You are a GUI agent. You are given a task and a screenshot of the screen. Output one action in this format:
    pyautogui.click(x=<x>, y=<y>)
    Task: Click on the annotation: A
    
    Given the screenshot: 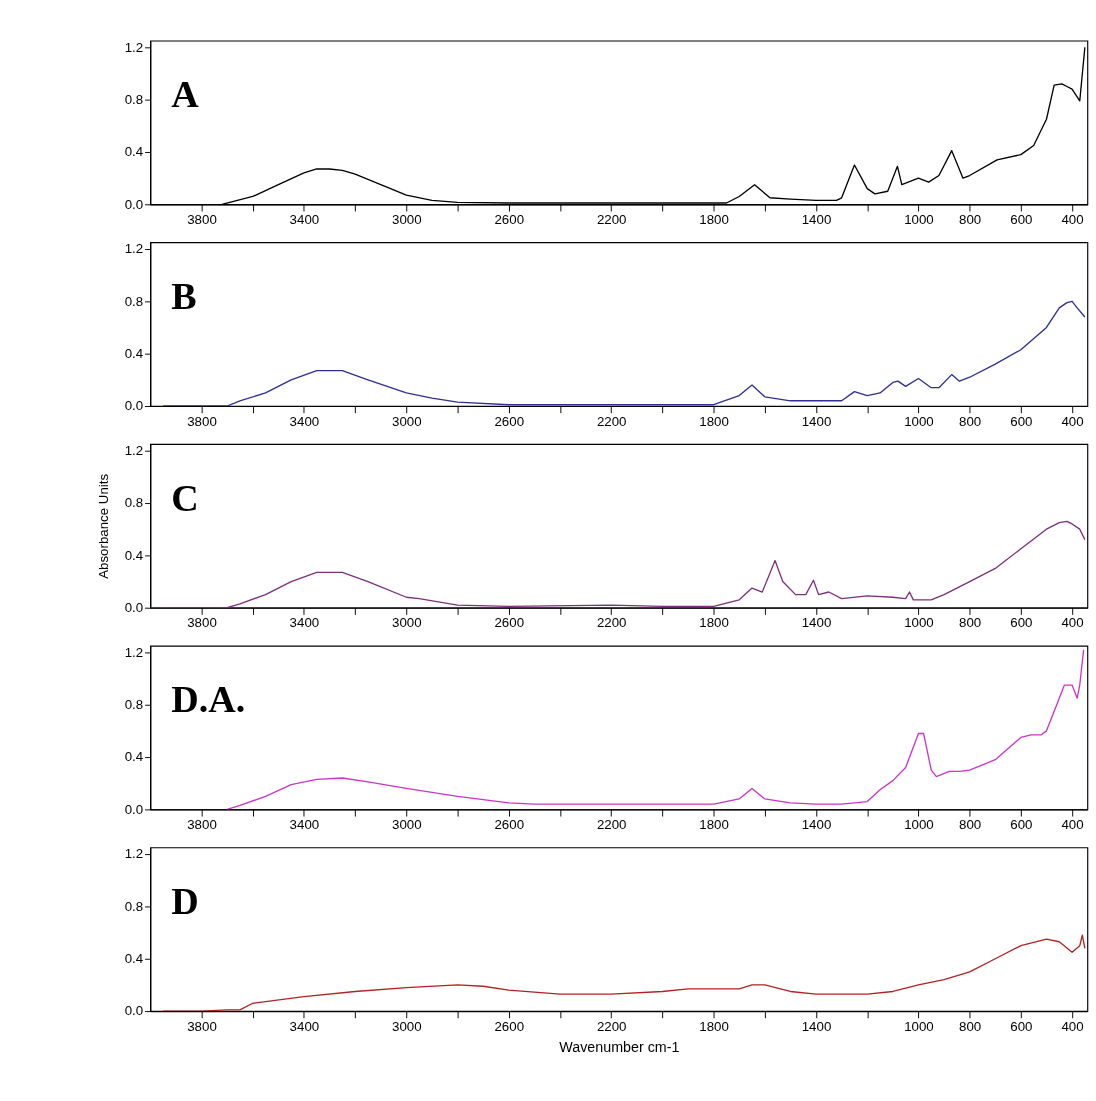 What is the action you would take?
    pyautogui.click(x=185, y=94)
    